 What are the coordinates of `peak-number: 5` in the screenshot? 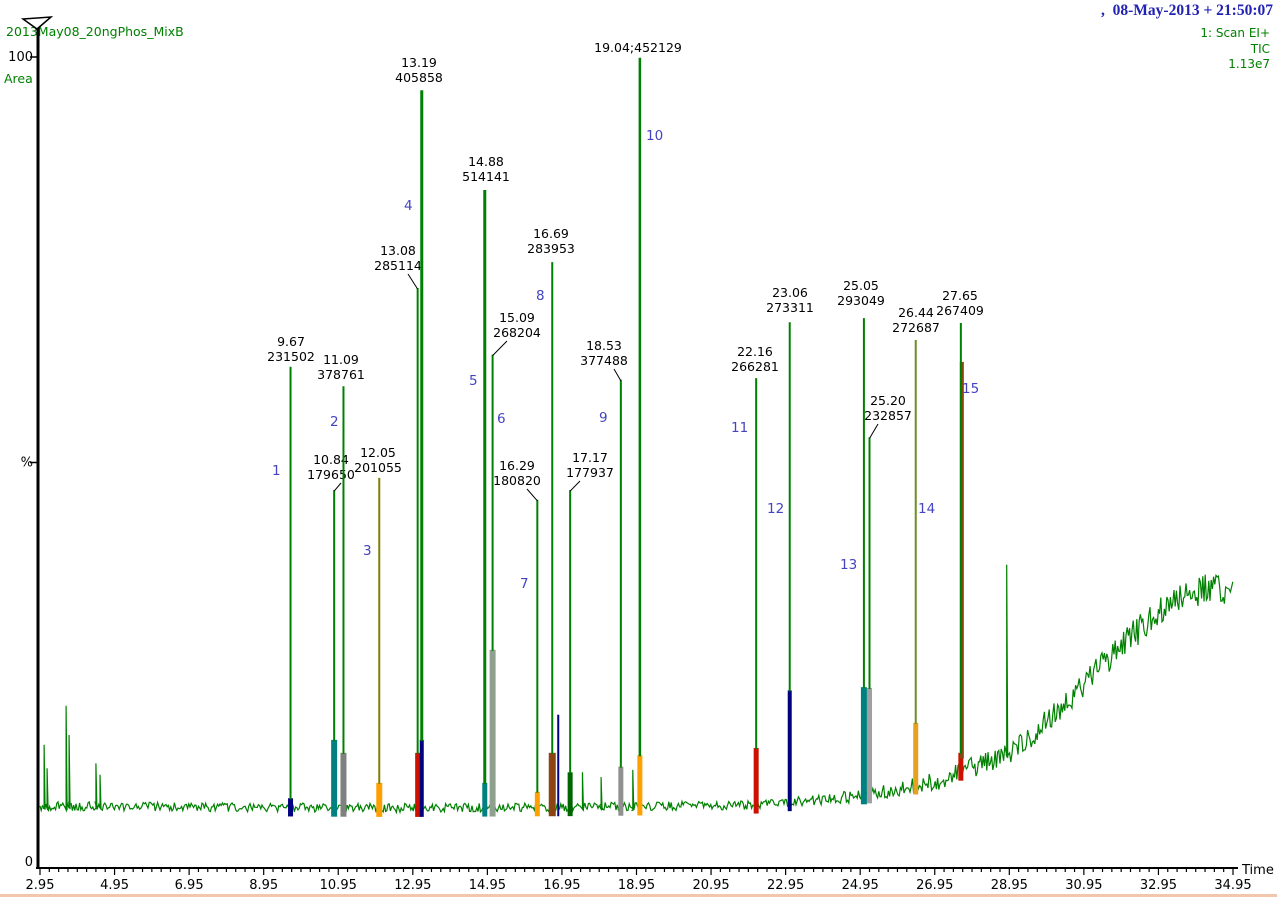 It's located at (473, 381).